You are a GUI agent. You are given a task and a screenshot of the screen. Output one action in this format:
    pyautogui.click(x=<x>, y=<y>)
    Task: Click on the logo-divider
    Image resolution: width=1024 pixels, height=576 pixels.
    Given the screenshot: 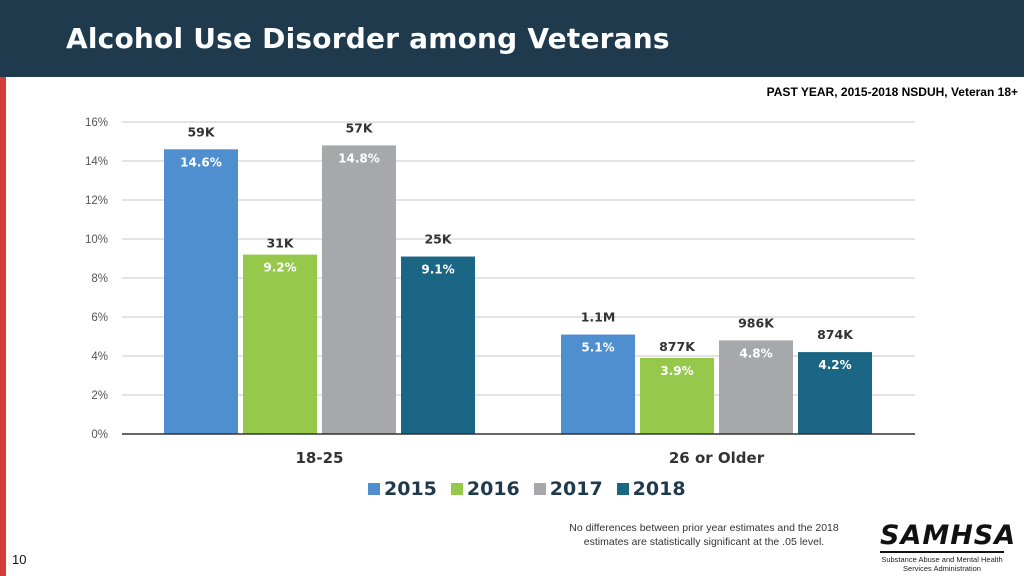 What is the action you would take?
    pyautogui.click(x=942, y=552)
    